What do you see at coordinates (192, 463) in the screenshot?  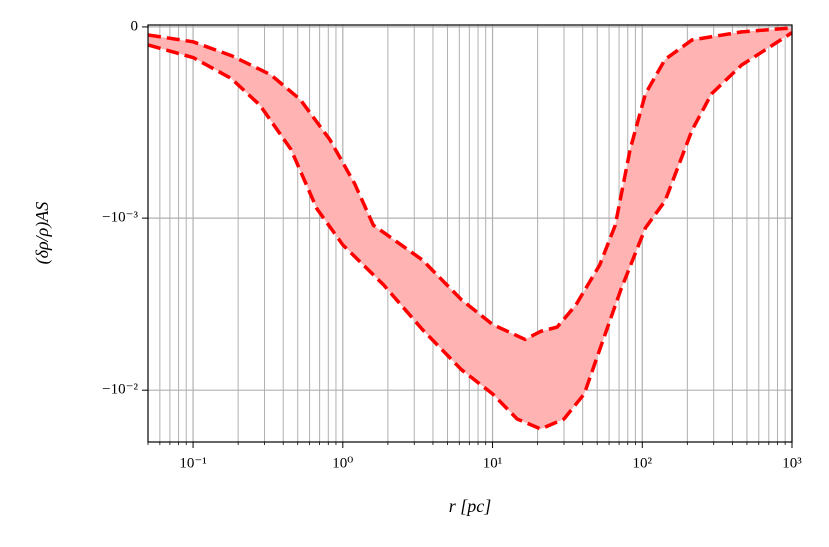 I see `x-tick-label: 10⁻¹` at bounding box center [192, 463].